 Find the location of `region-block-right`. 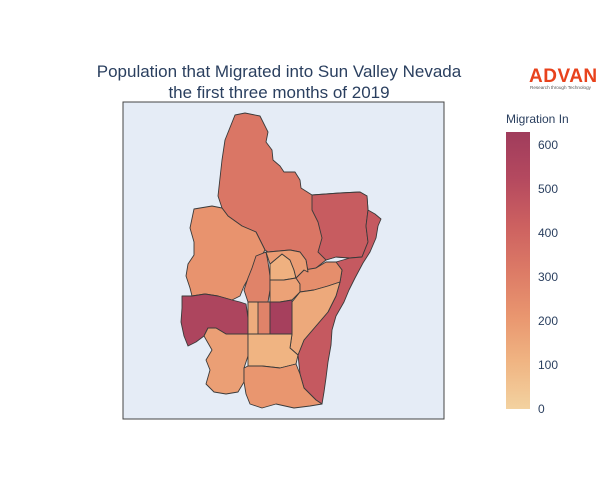

region-block-right is located at coordinates (281, 317).